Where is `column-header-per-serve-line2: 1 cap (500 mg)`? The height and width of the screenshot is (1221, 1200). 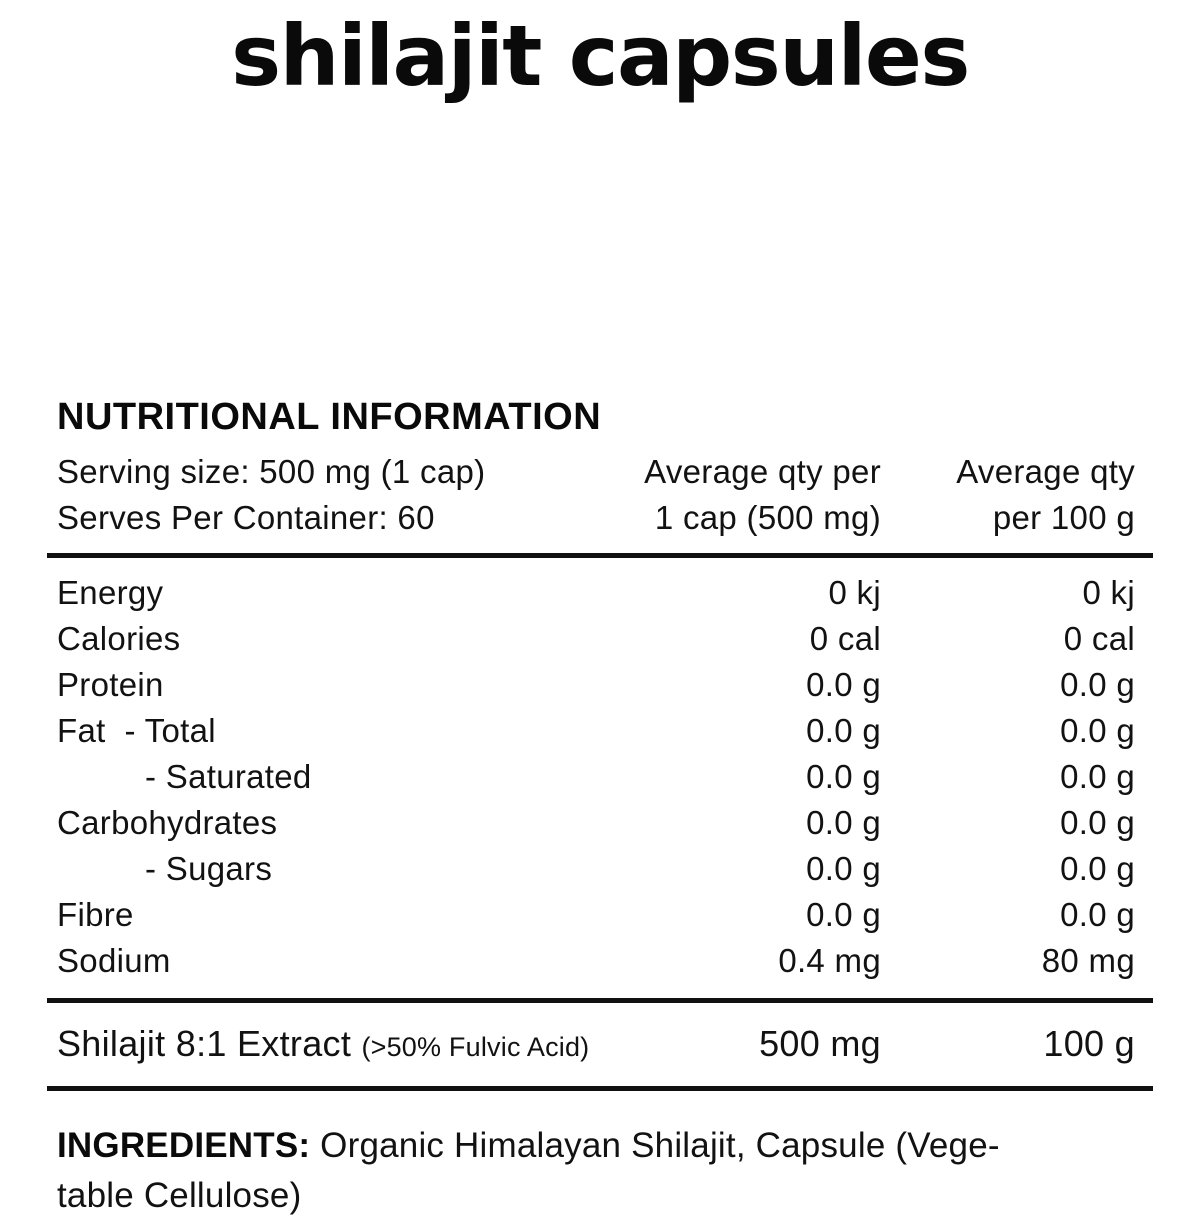 column-header-per-serve-line2: 1 cap (500 mg) is located at coordinates (767, 518).